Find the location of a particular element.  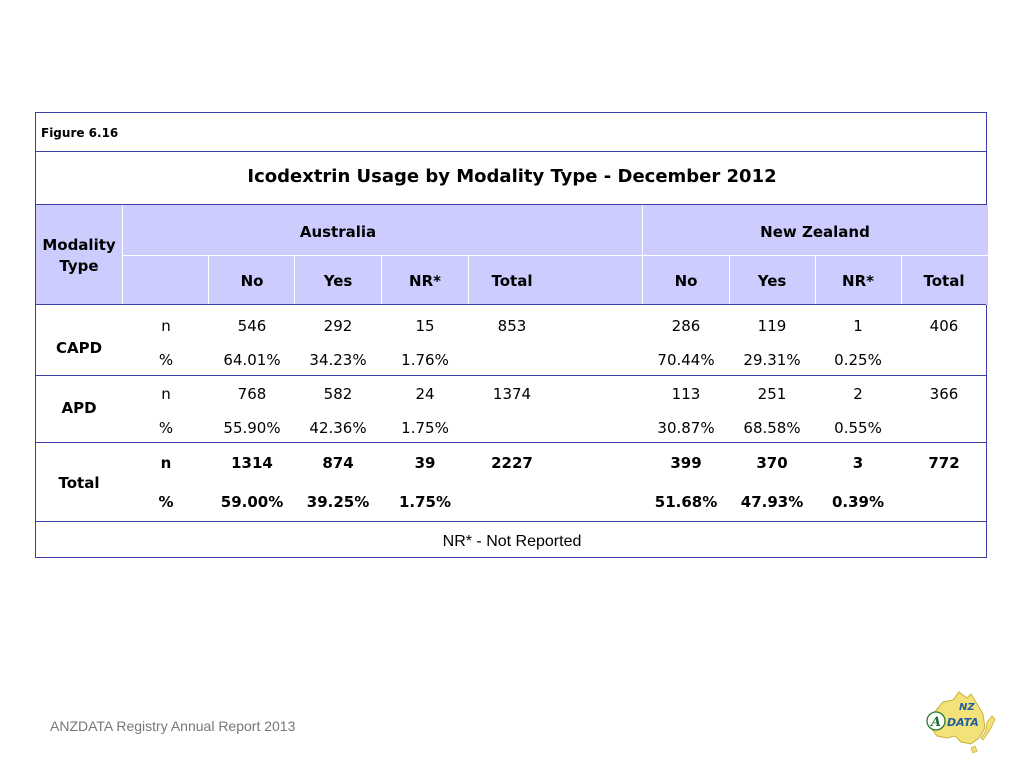

row-label: Total is located at coordinates (79, 483).